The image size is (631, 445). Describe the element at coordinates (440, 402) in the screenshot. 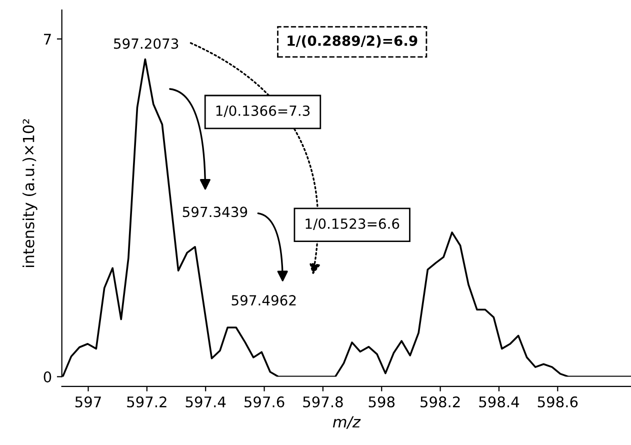

I see `x-tick-label: 598.2` at that location.